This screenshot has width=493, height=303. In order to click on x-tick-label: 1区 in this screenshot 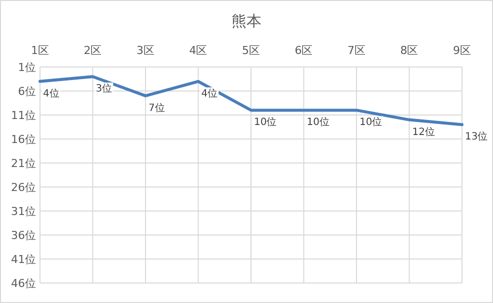, I will do `click(40, 50)`.